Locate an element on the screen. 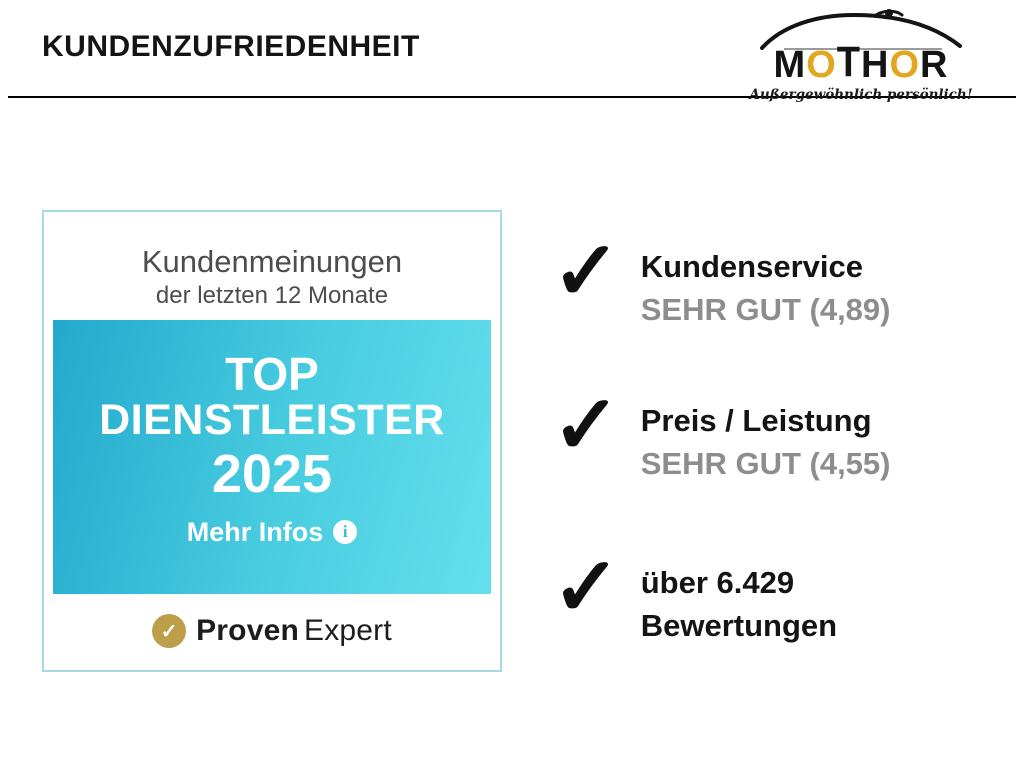  highlight-item-kundenservice: ✓ Kundenservice SEHR GUT (4,89) is located at coordinates (721, 279).